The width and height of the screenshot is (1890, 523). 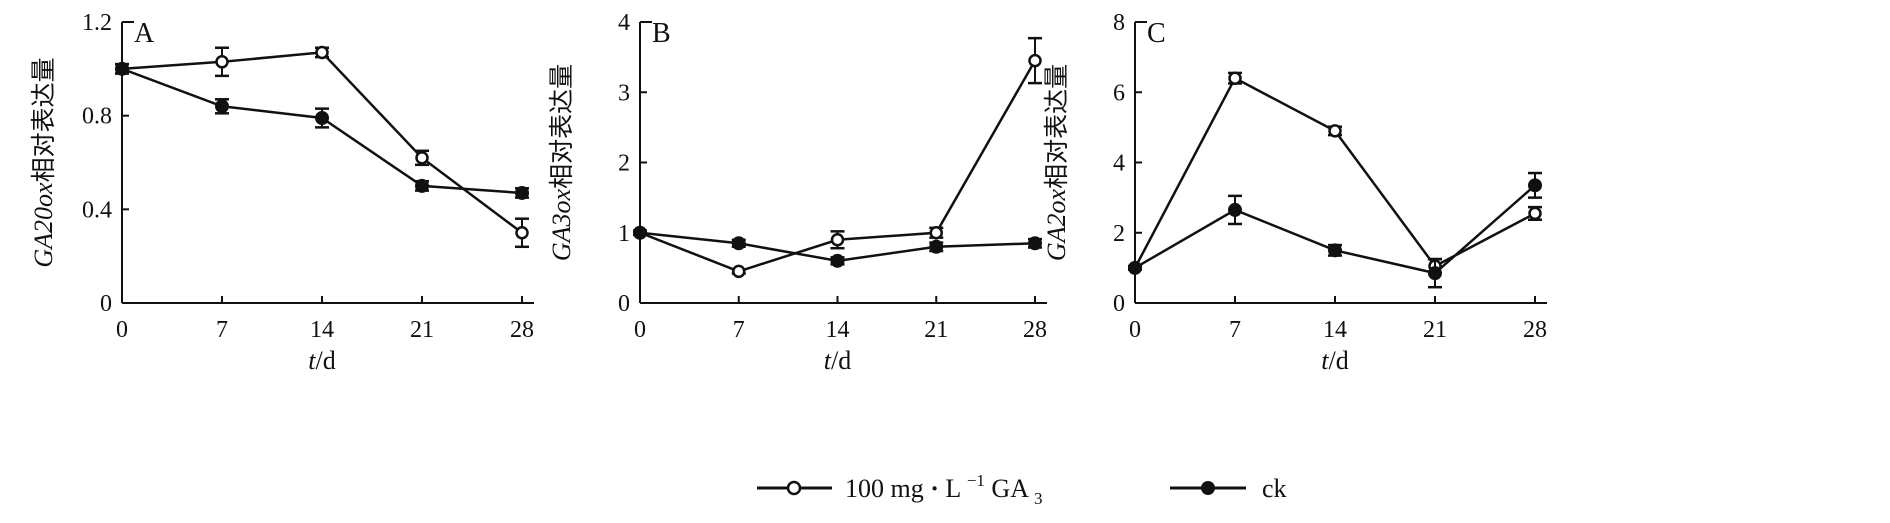 I want to click on legend-label-ga3-gap: GA, so click(x=1010, y=488).